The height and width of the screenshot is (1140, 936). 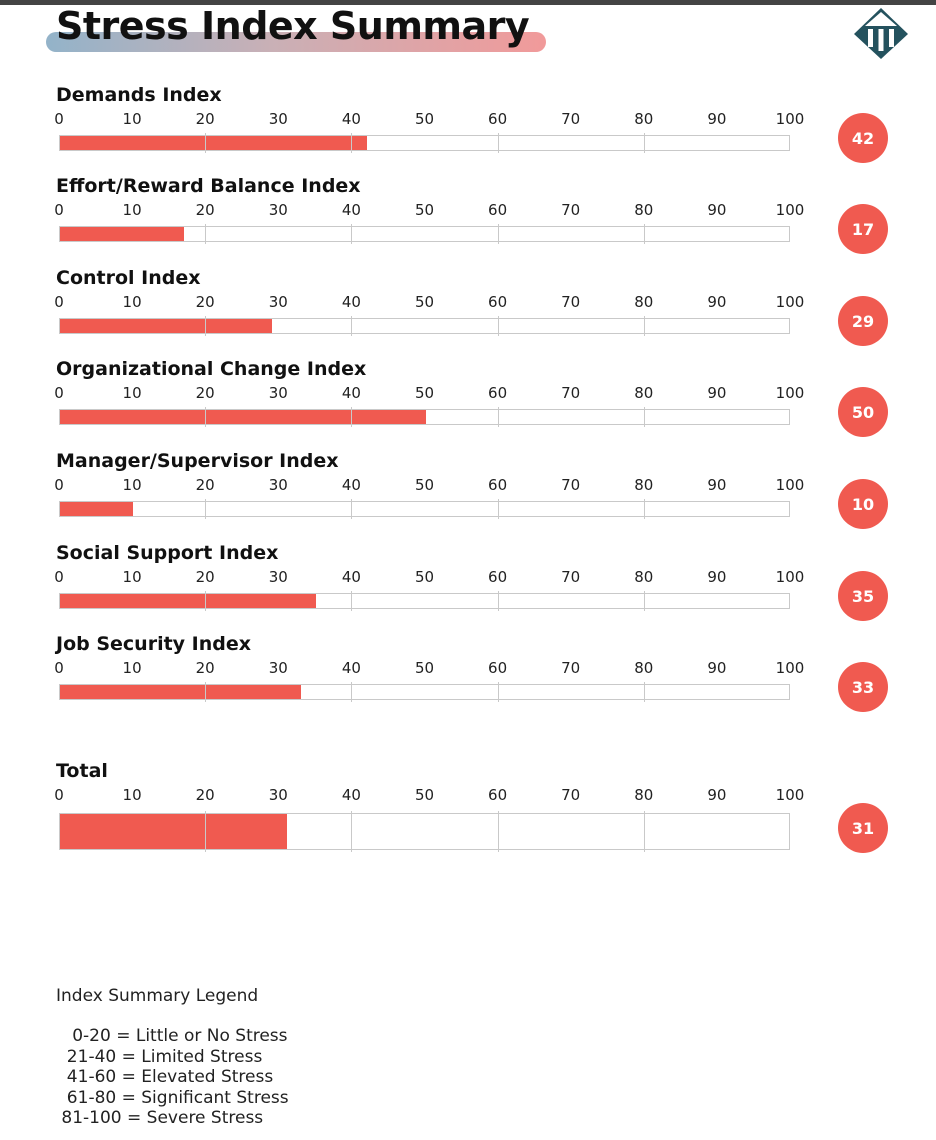 What do you see at coordinates (139, 95) in the screenshot?
I see `bar-label: Demands Index` at bounding box center [139, 95].